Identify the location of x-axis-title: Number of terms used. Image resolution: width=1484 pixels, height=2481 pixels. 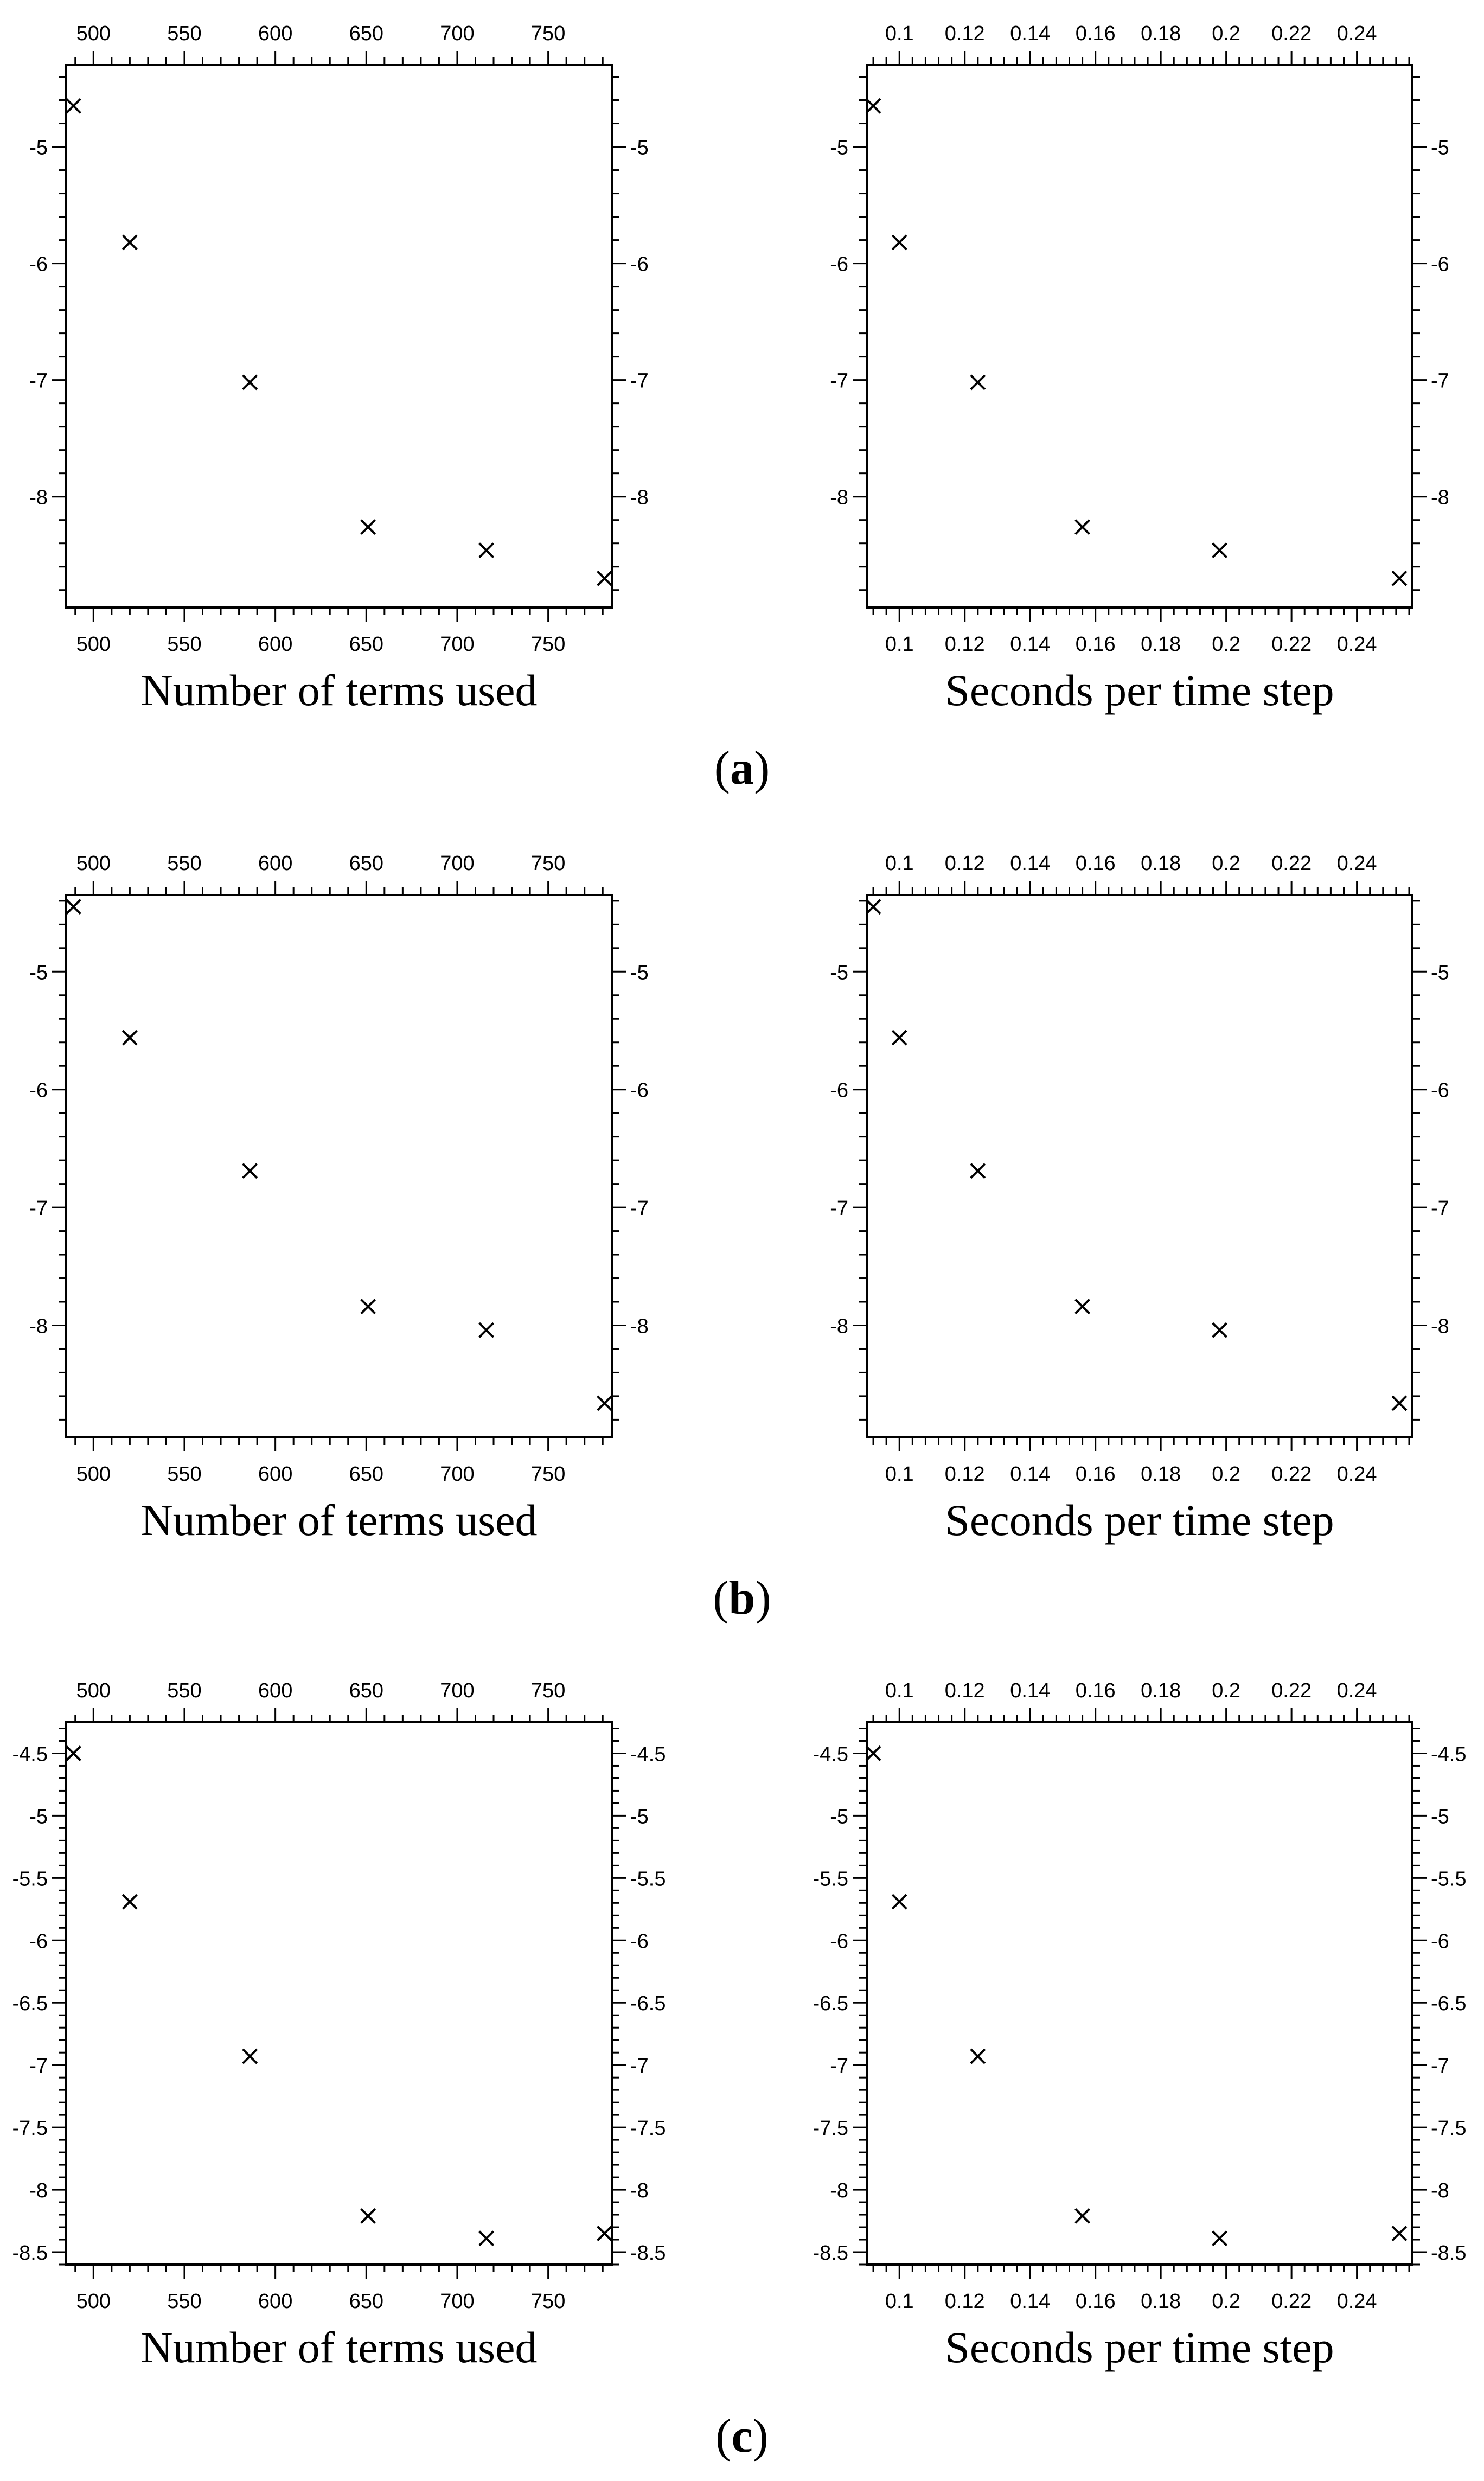
(339, 1520).